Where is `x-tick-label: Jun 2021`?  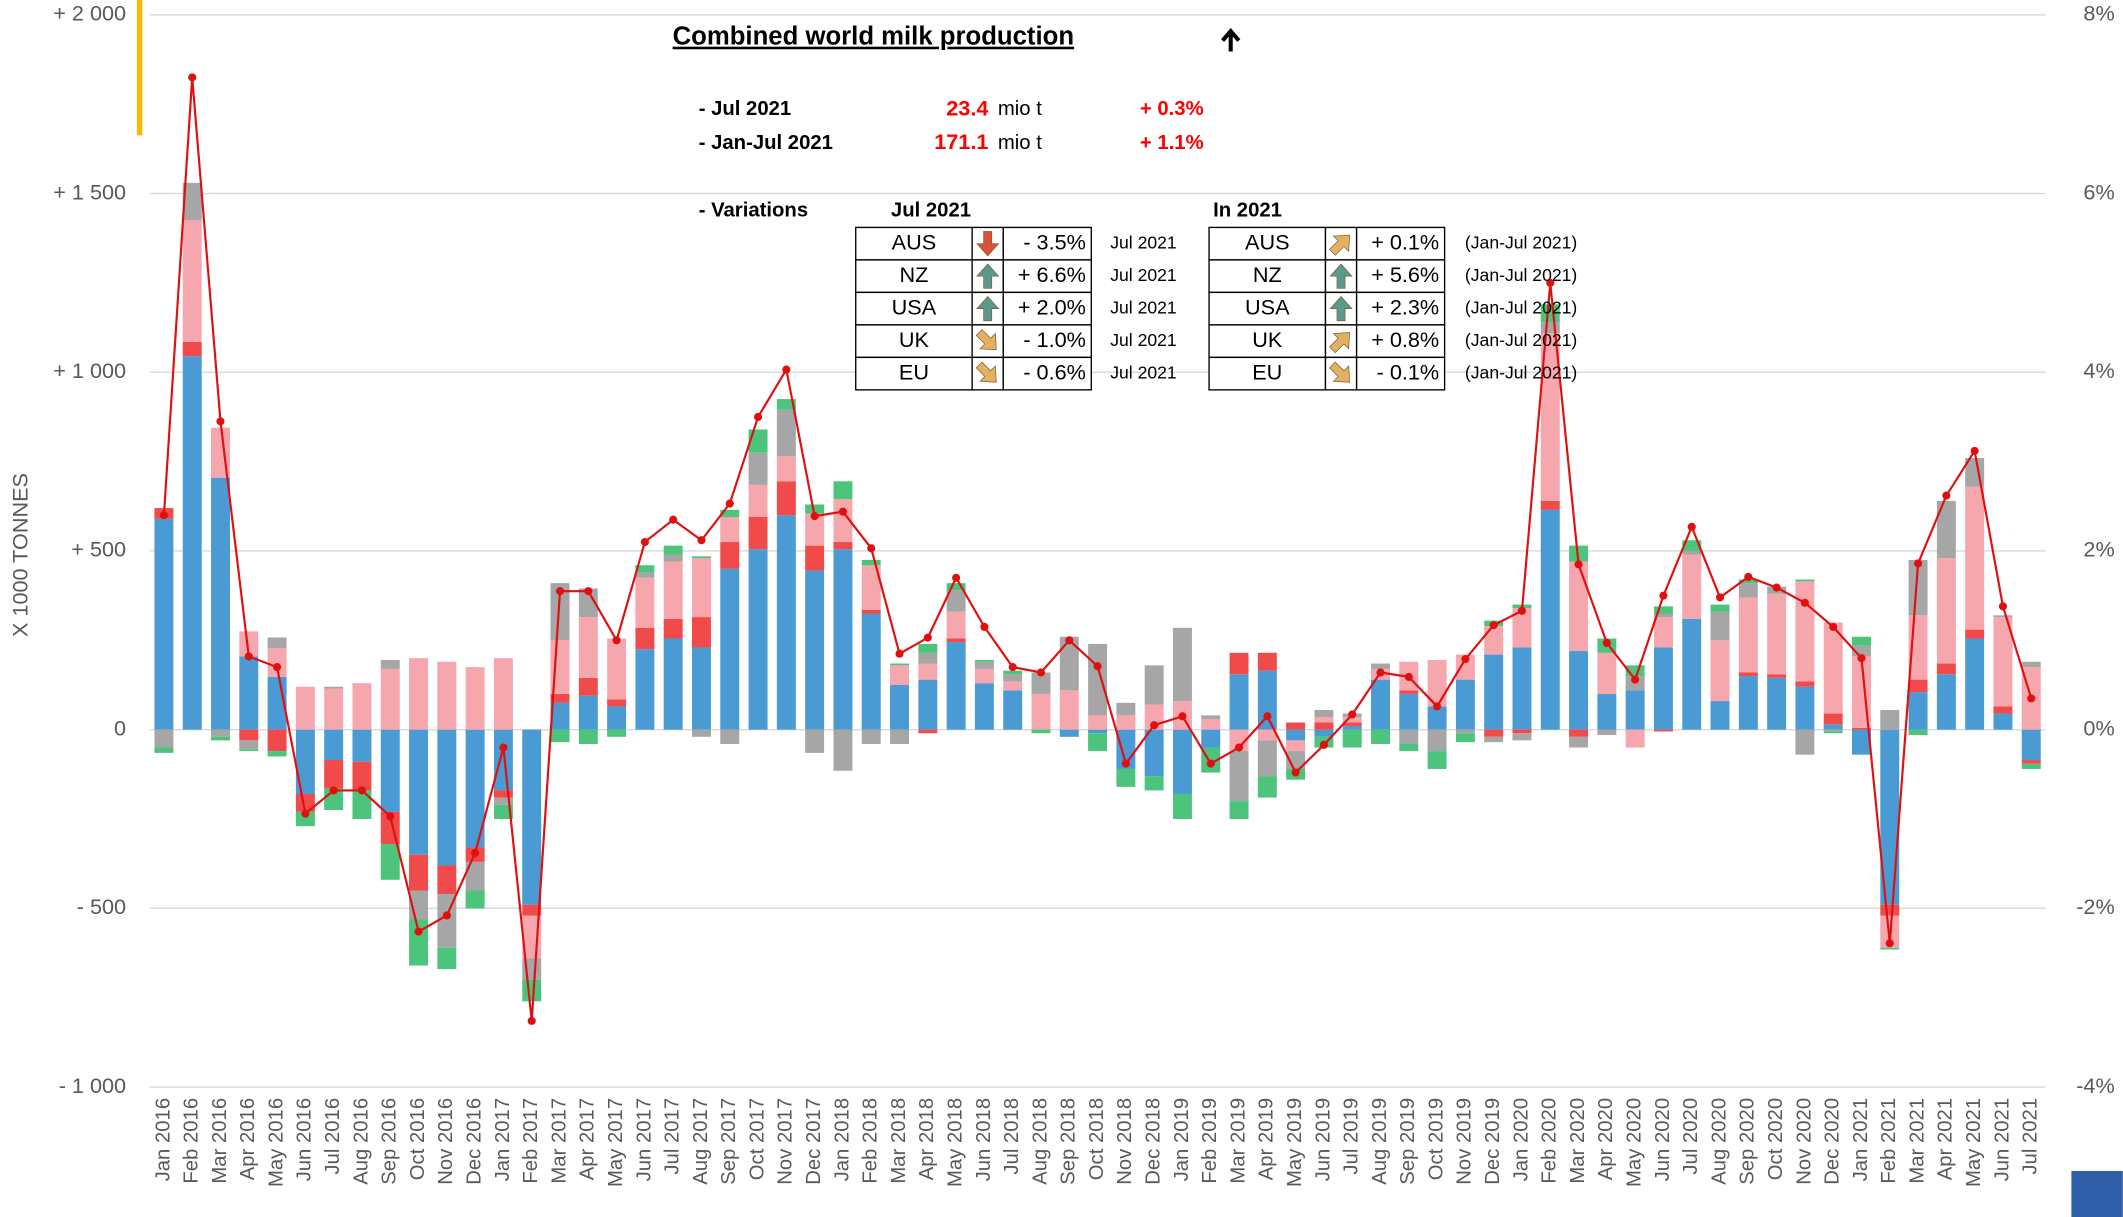
x-tick-label: Jun 2021 is located at coordinates (2002, 1140).